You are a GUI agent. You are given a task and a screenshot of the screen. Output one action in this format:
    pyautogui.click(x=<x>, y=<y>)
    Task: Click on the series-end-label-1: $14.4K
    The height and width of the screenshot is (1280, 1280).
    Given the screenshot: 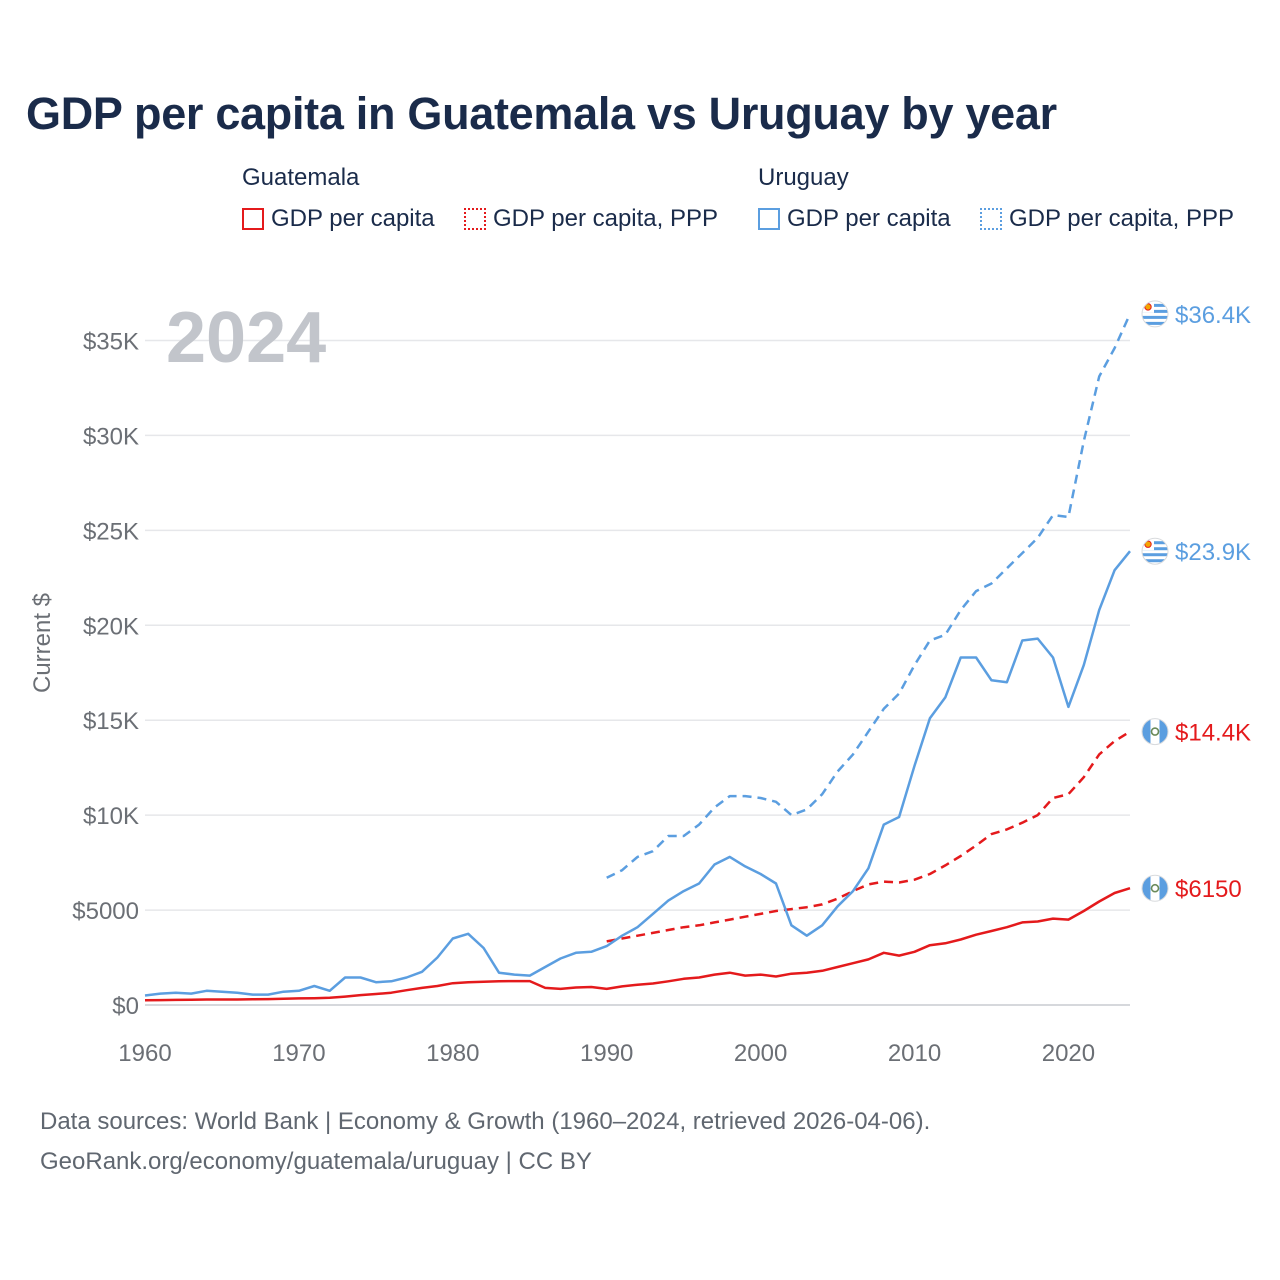 What is the action you would take?
    pyautogui.click(x=1213, y=733)
    